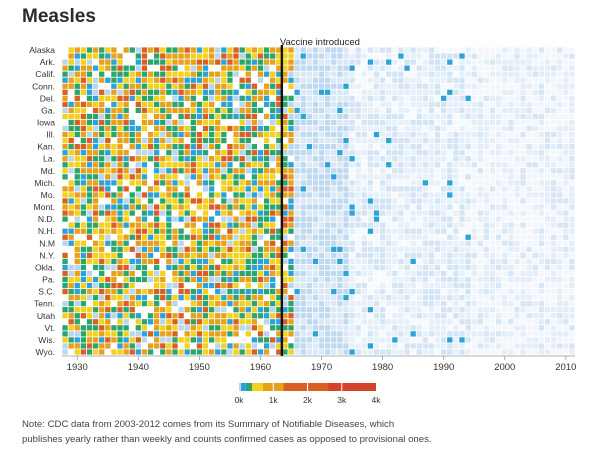 This screenshot has width=596, height=473. What do you see at coordinates (50, 135) in the screenshot?
I see `state-label: Ill.` at bounding box center [50, 135].